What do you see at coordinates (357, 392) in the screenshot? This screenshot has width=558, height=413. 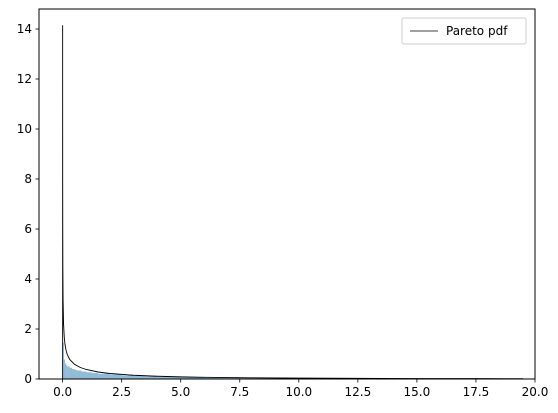 I see `x-tick-label: 12.5` at bounding box center [357, 392].